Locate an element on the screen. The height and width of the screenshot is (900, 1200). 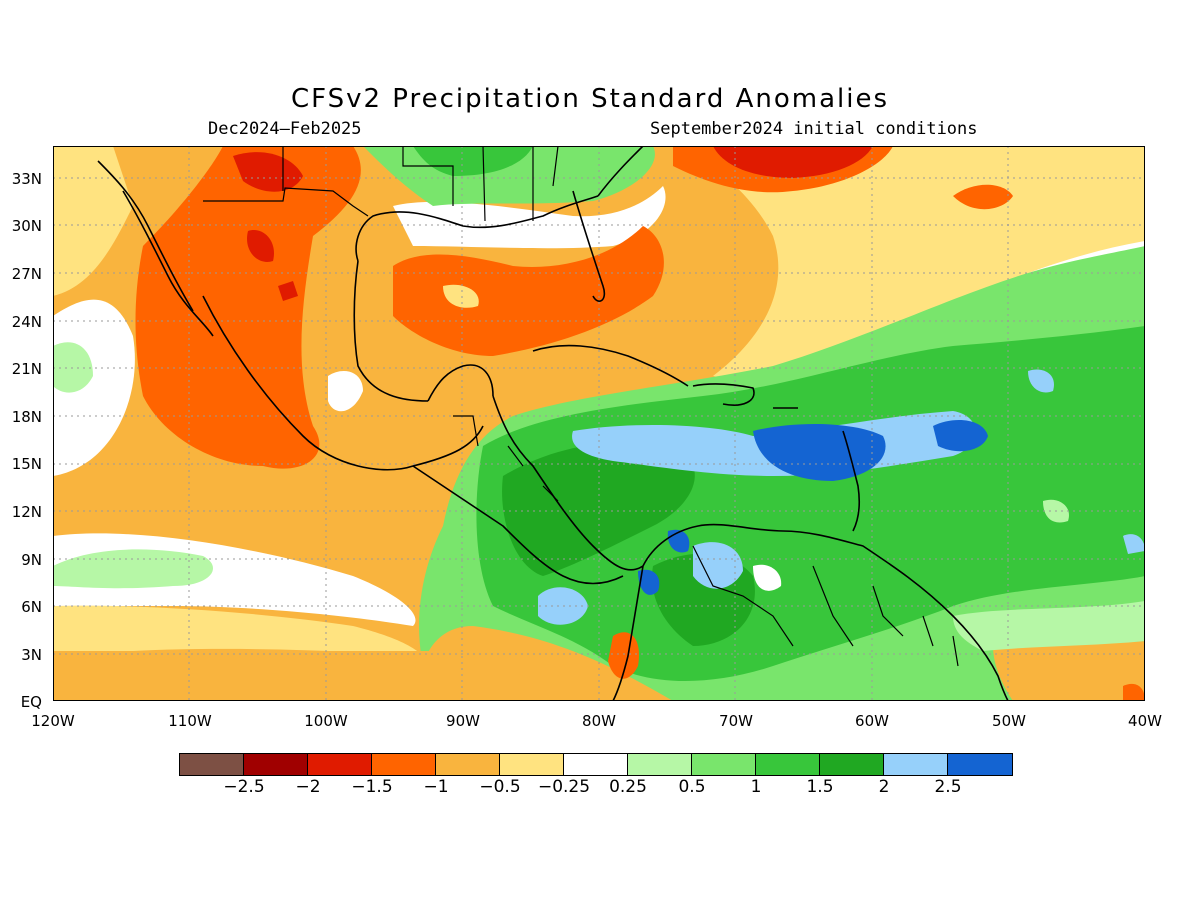
anomaly-zone-dark-blue-colombia is located at coordinates (649, 582).